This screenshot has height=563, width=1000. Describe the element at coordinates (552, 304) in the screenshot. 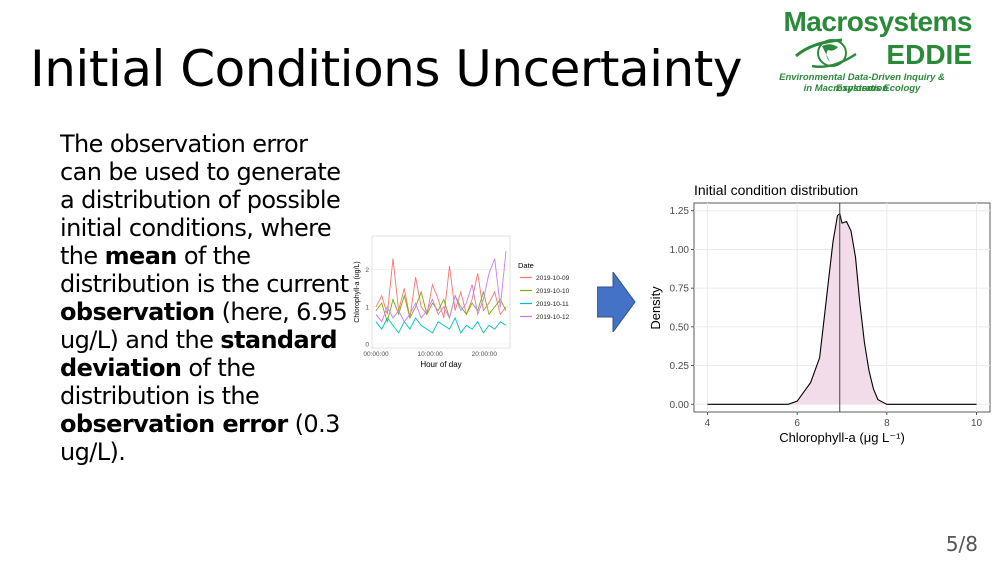

I see `ts-legend-label: 2019-10-11` at that location.